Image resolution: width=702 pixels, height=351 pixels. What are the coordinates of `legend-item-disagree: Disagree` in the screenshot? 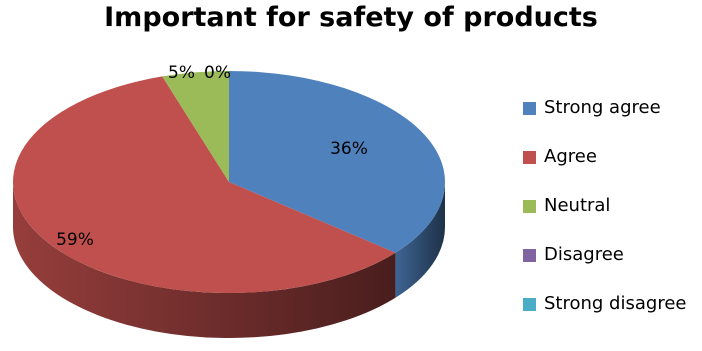 It's located at (604, 268).